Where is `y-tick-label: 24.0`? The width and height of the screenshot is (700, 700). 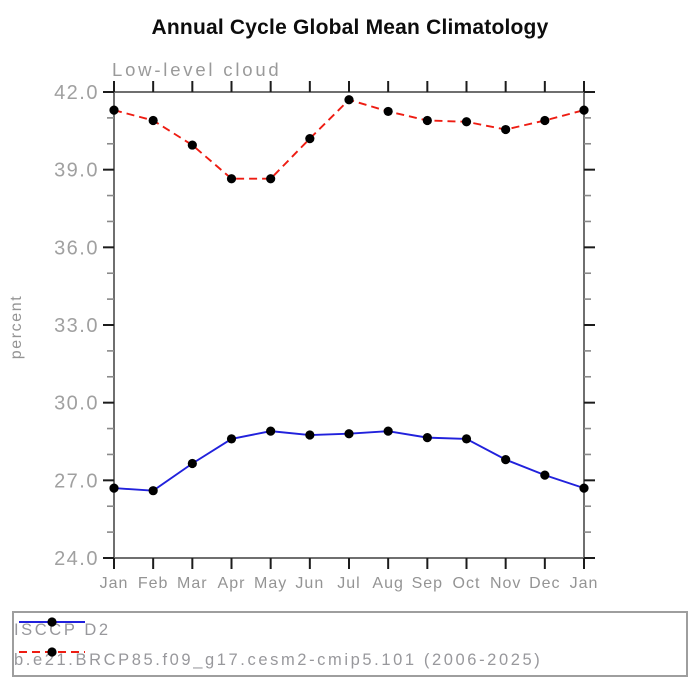 y-tick-label: 24.0 is located at coordinates (76, 559).